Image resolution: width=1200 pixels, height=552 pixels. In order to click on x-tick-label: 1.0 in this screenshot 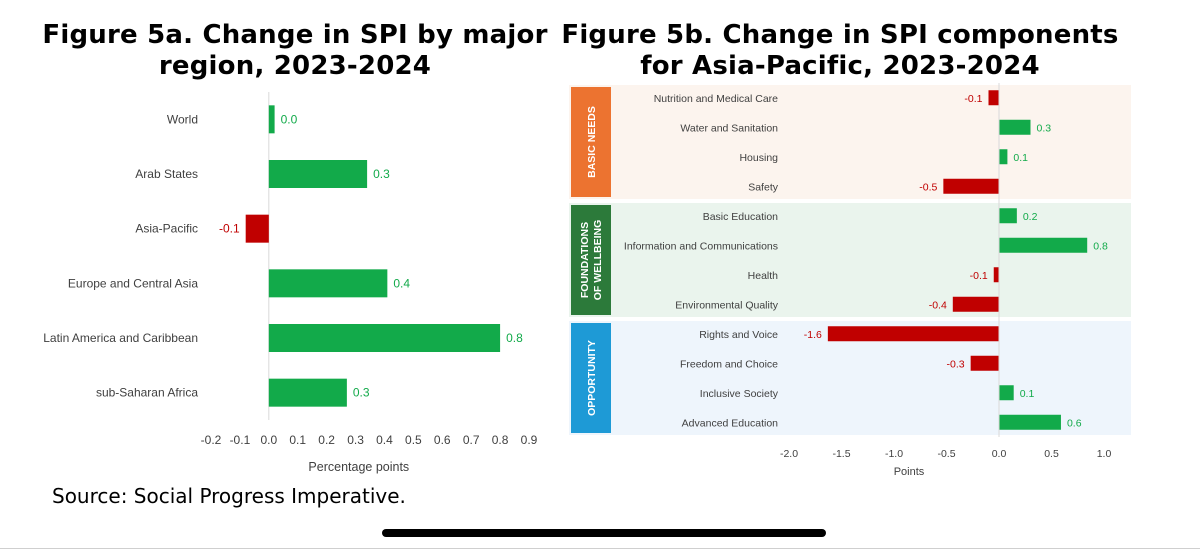, I will do `click(1104, 454)`.